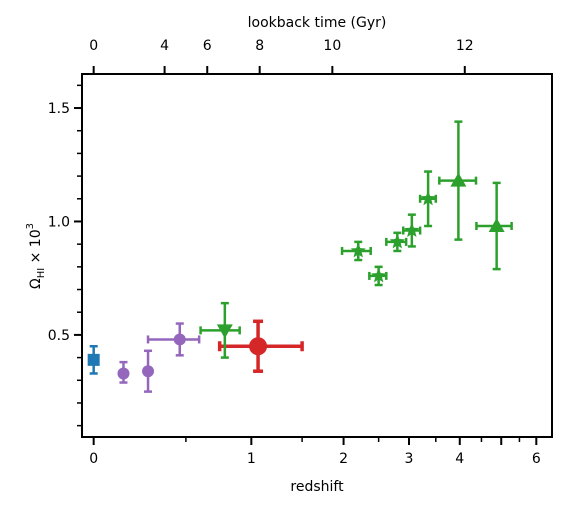 Image resolution: width=580 pixels, height=510 pixels. Describe the element at coordinates (93, 46) in the screenshot. I see `x-top-tick-label: 0` at that location.